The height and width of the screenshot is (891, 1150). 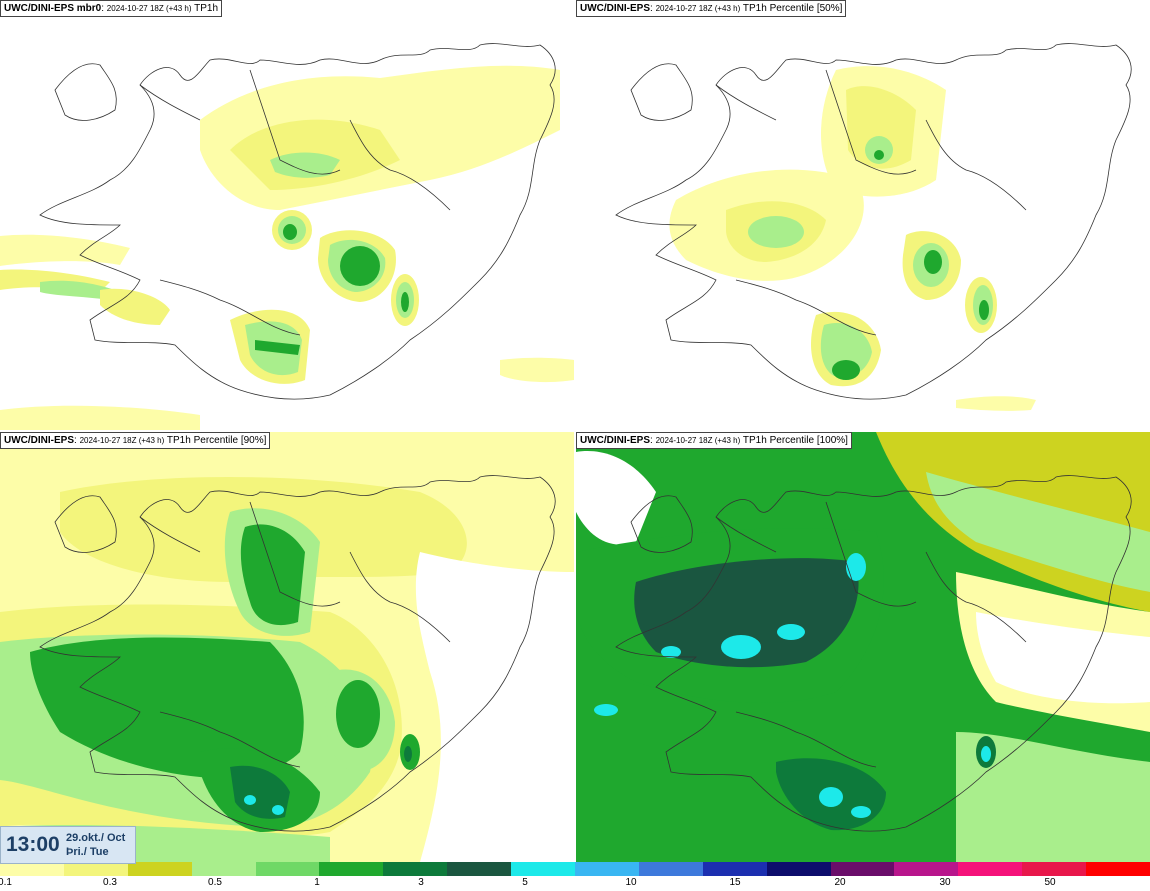 What do you see at coordinates (735, 882) in the screenshot?
I see `colorbar-tick-label: 15` at bounding box center [735, 882].